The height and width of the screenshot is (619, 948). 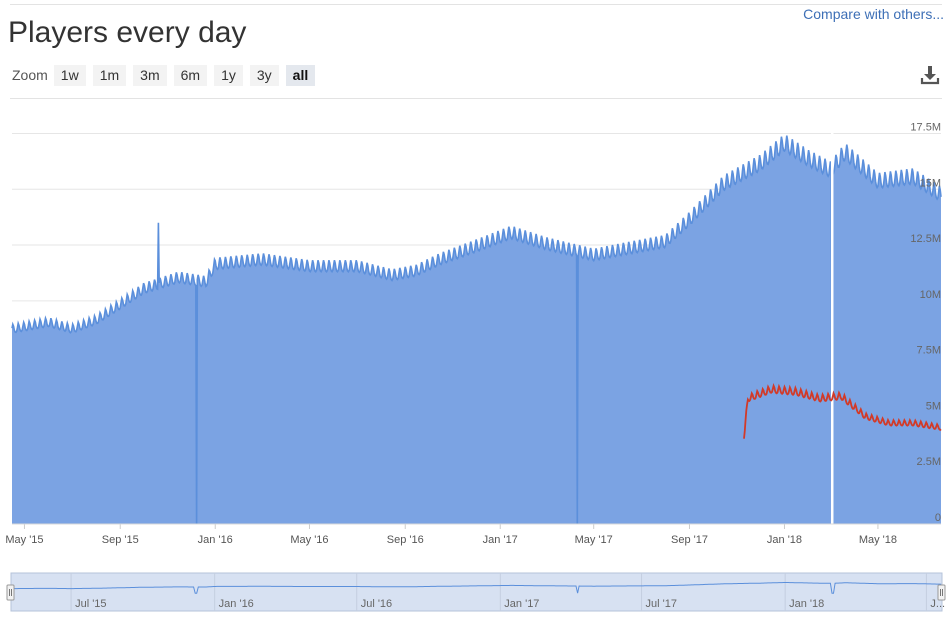 I want to click on y-tick-label: 7.5M, so click(x=929, y=351).